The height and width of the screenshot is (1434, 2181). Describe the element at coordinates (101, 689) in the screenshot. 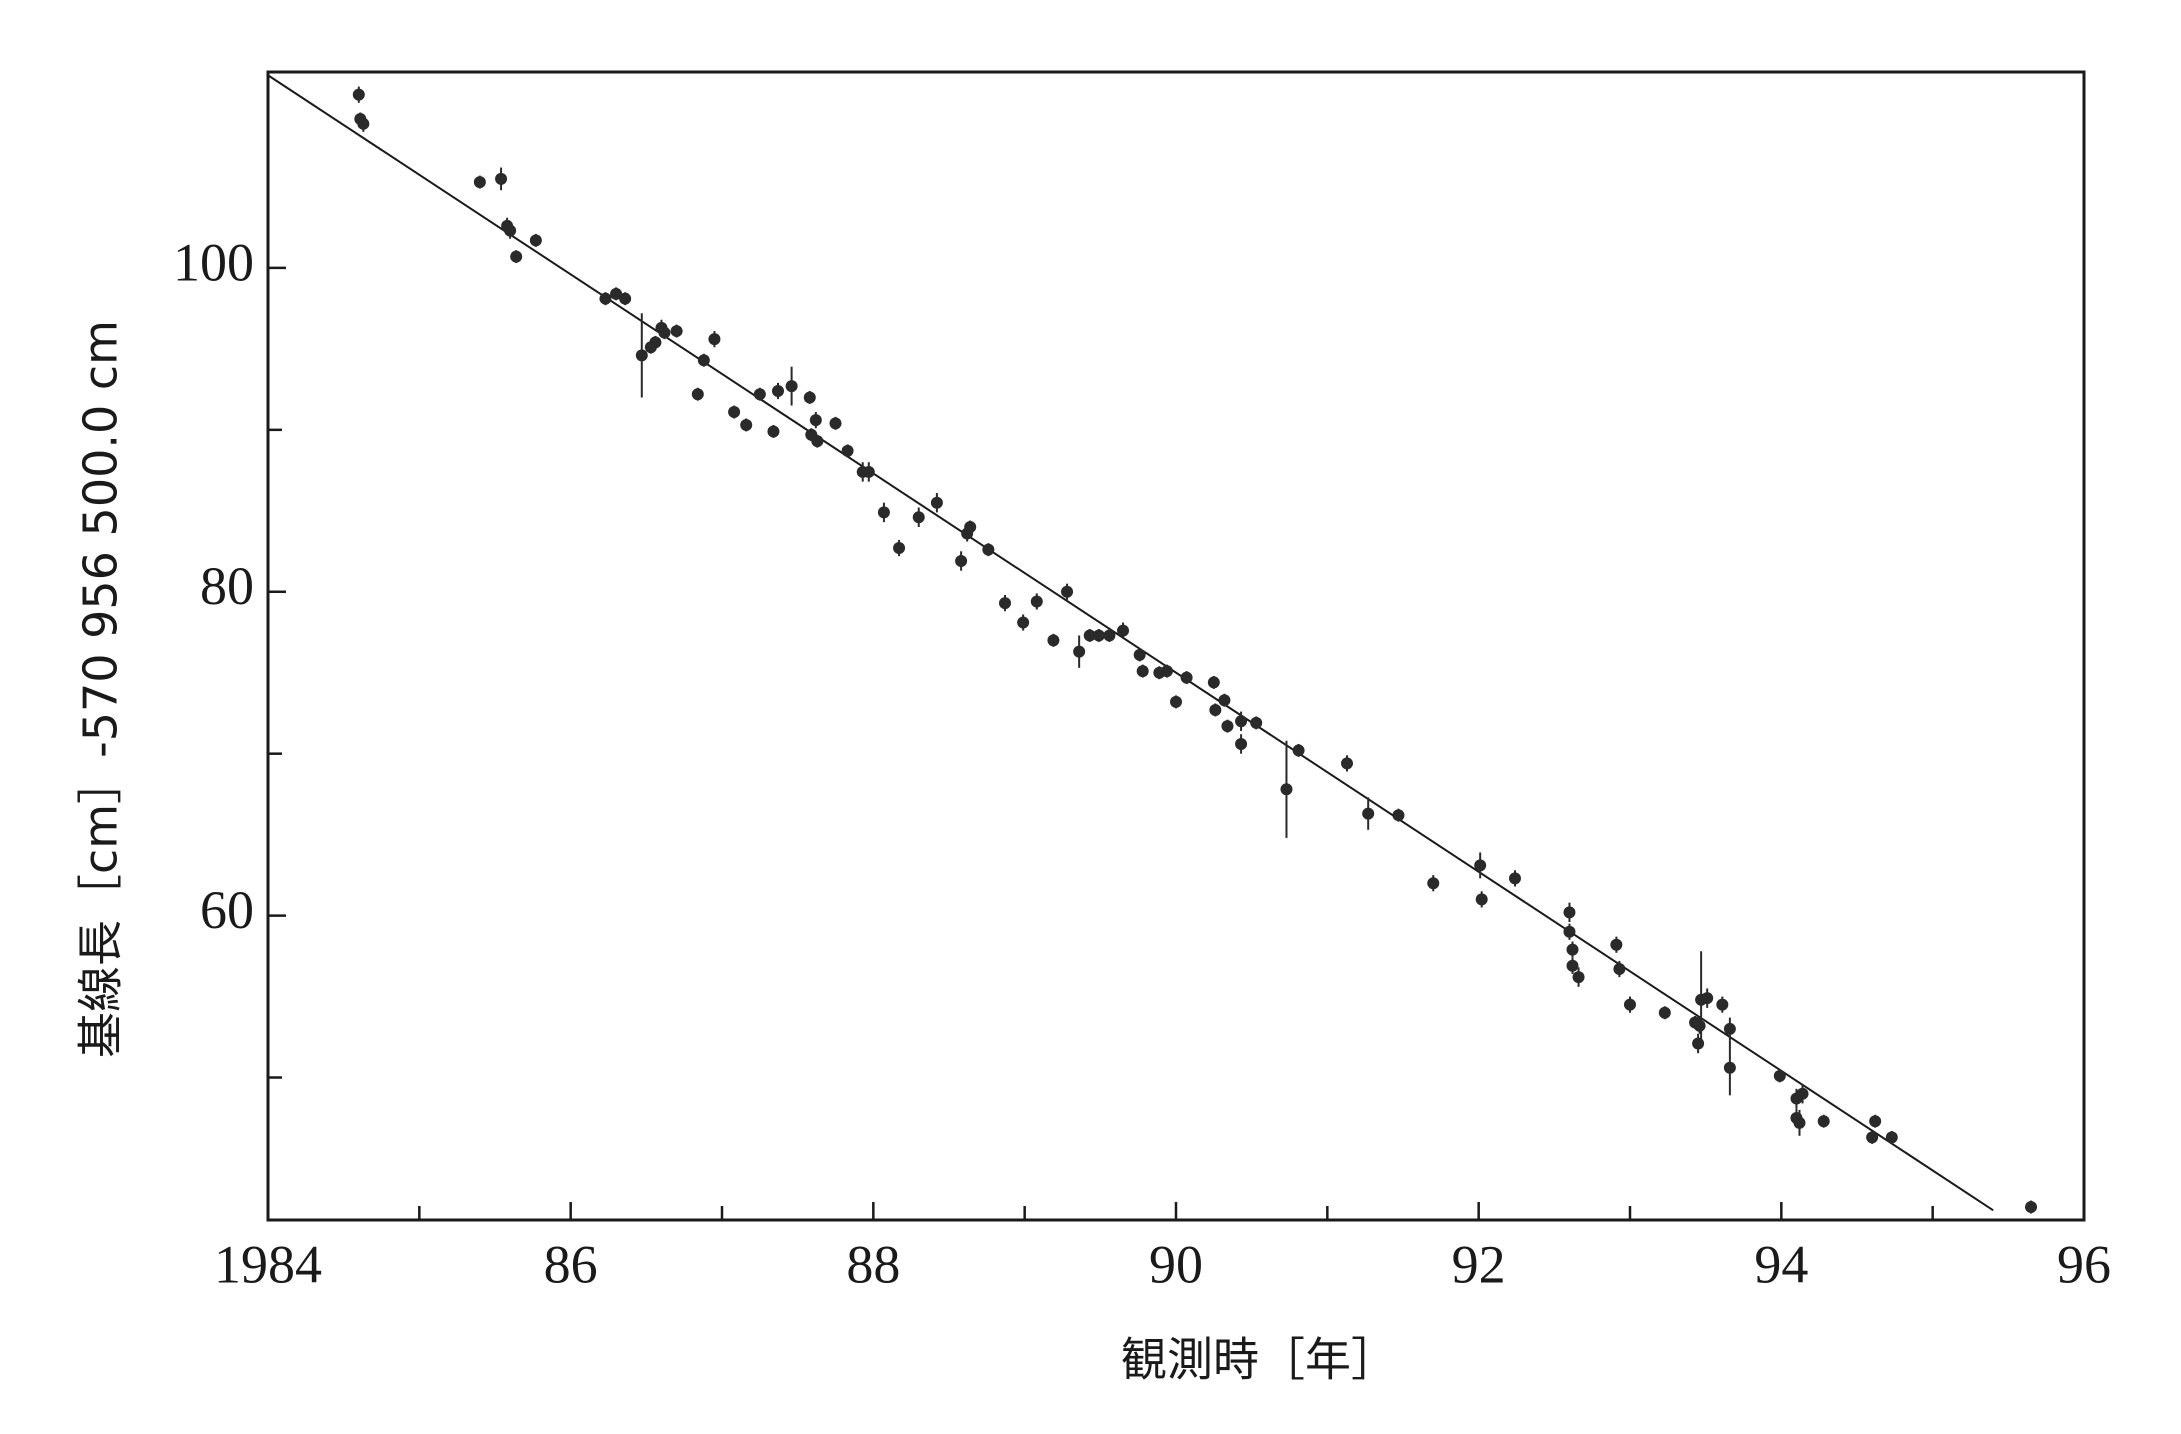

I see `y-axis-label: 基線長［cm］-570 956 500.0 cm` at that location.